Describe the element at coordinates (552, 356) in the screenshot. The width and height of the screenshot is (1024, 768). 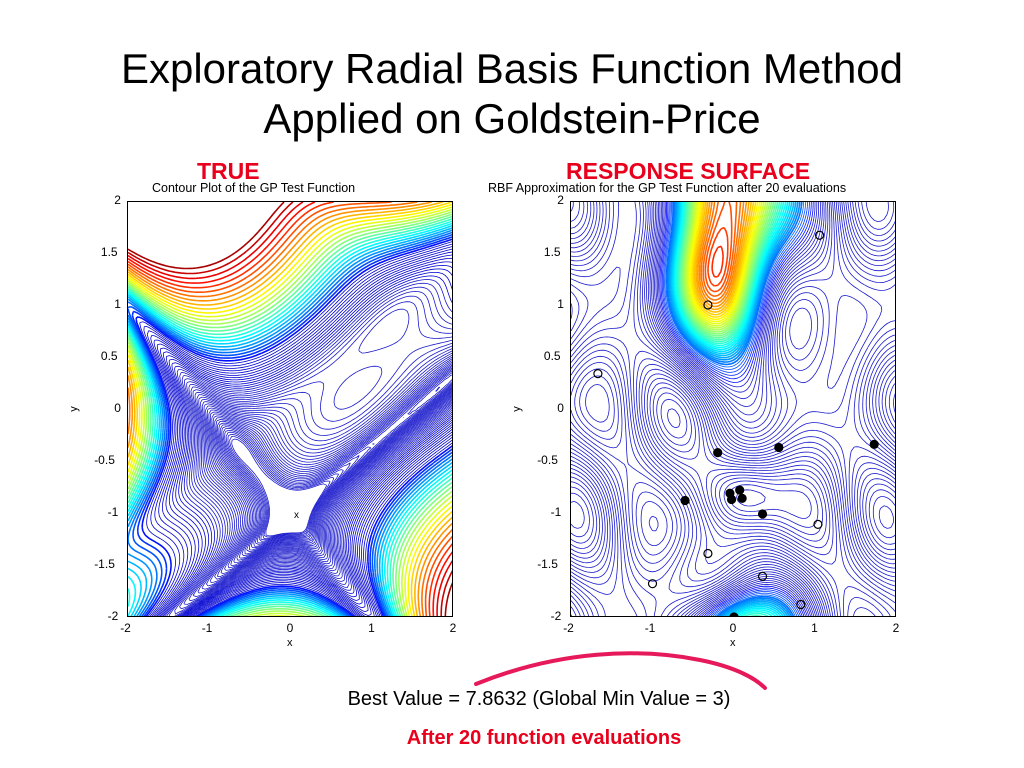
I see `right-y-tick-label: 0.5` at that location.